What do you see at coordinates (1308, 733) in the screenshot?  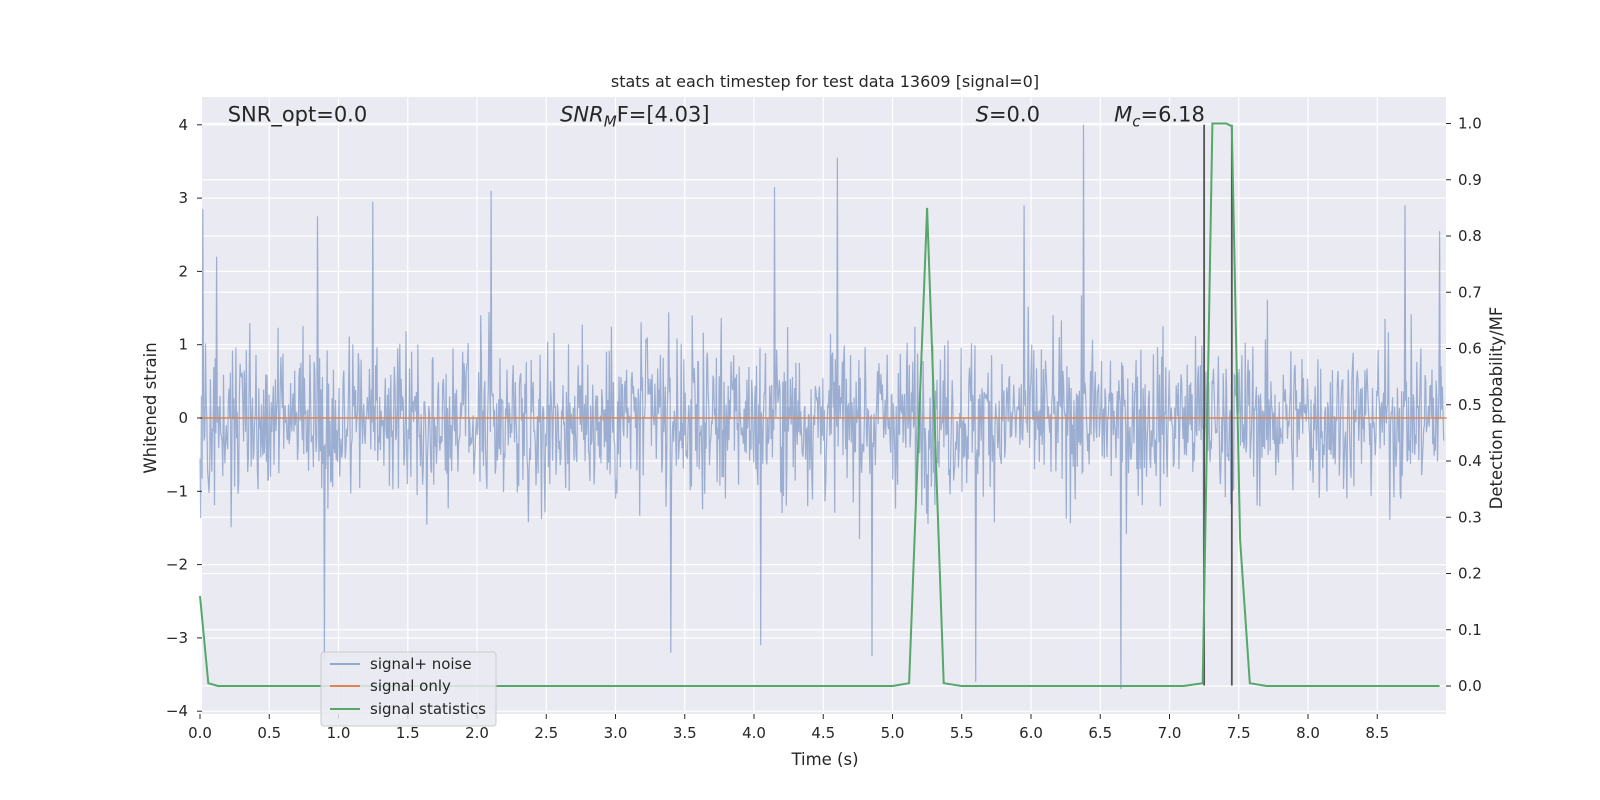 I see `x-tick-label: 8.0` at bounding box center [1308, 733].